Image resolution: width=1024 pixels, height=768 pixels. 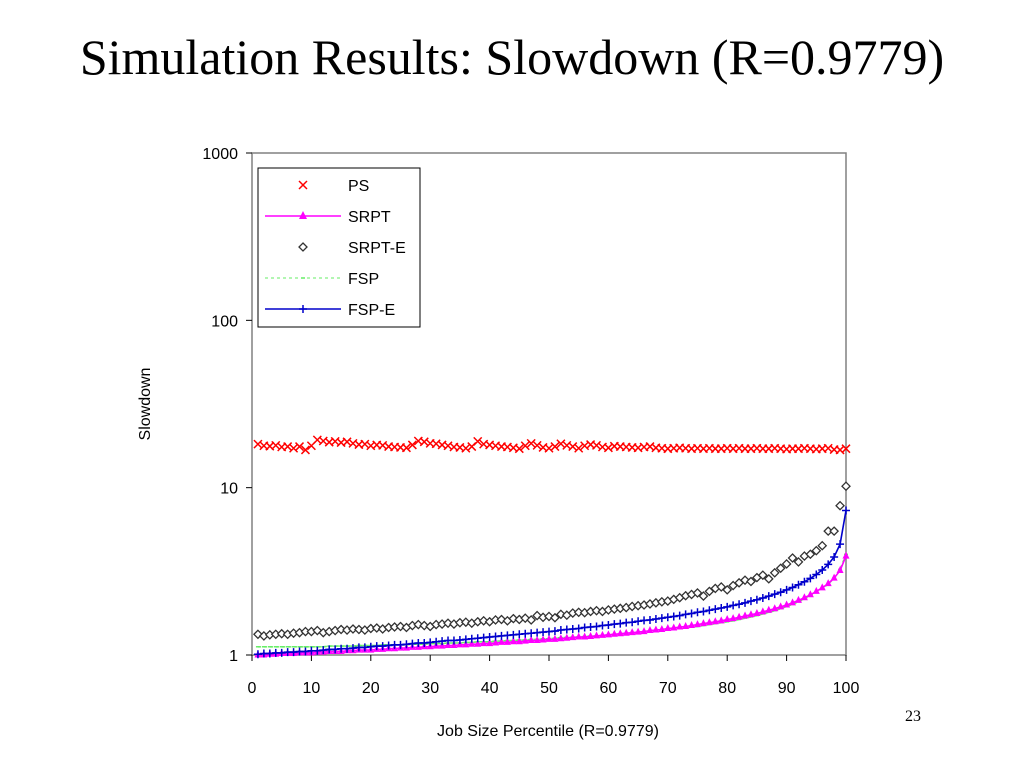 I want to click on series-line-srpt, so click(x=552, y=605).